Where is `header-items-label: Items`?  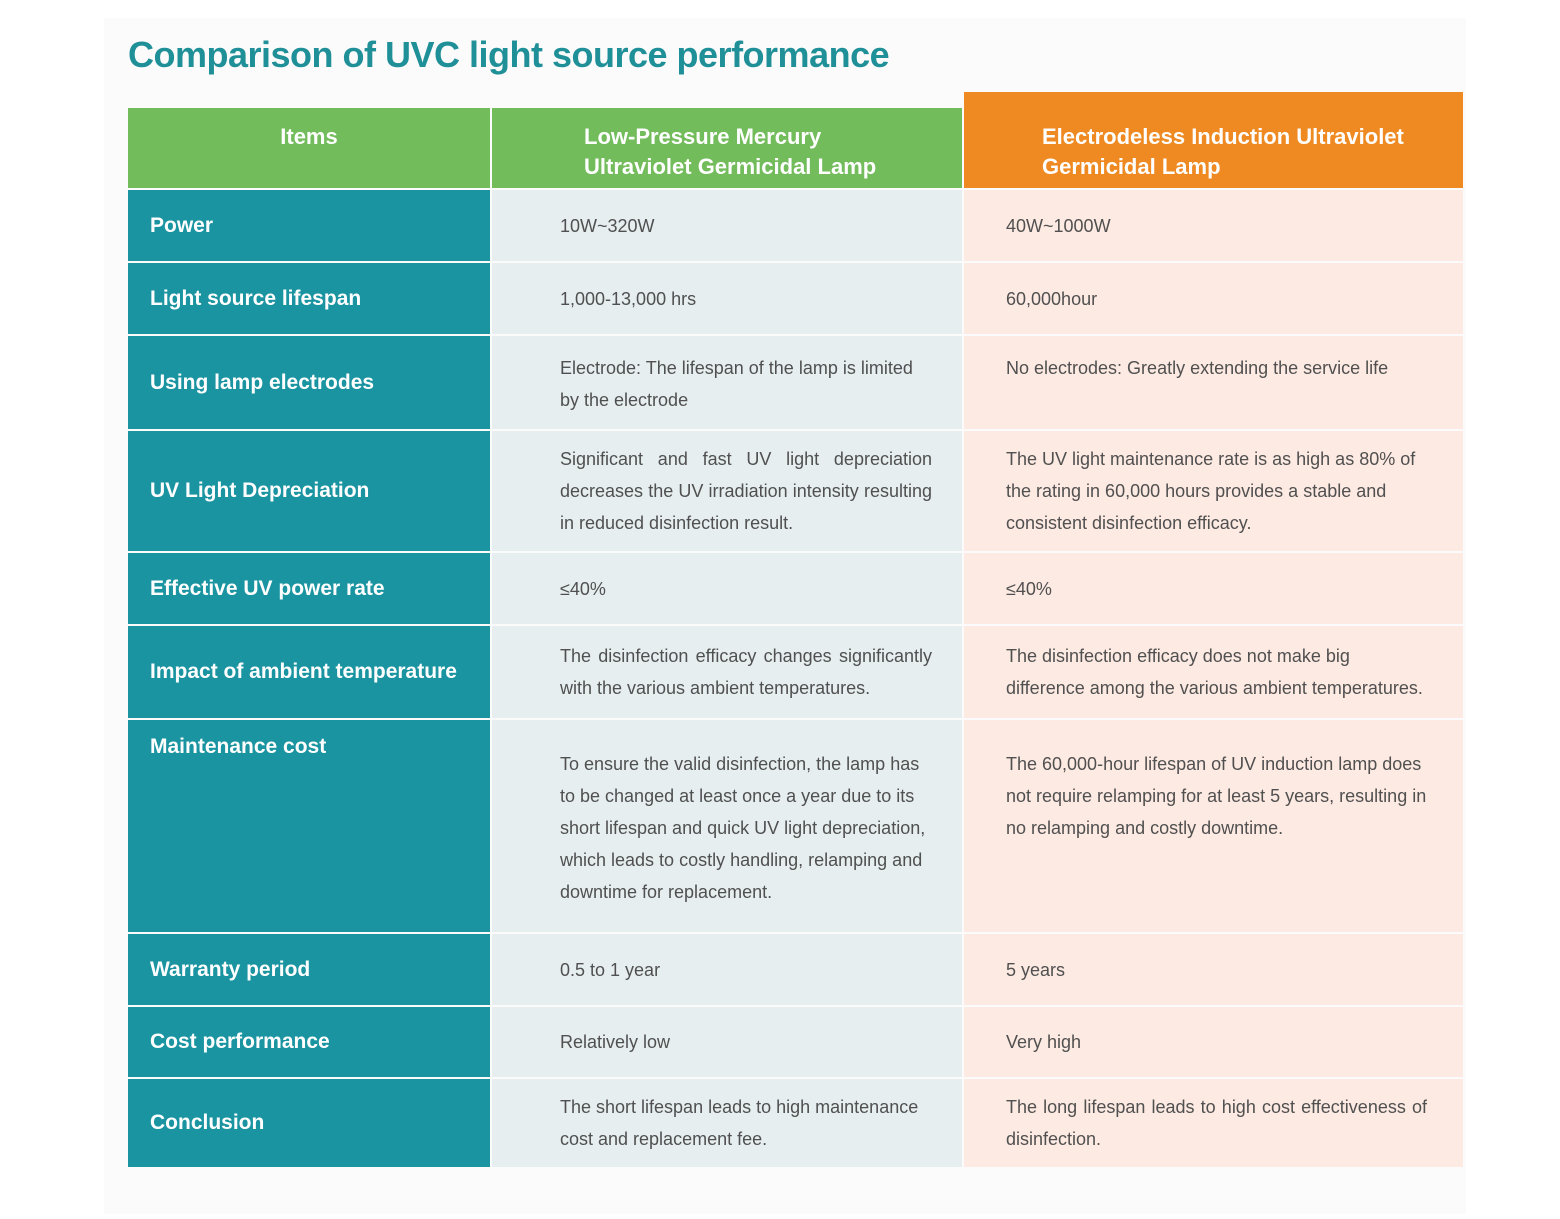 header-items-label: Items is located at coordinates (309, 136).